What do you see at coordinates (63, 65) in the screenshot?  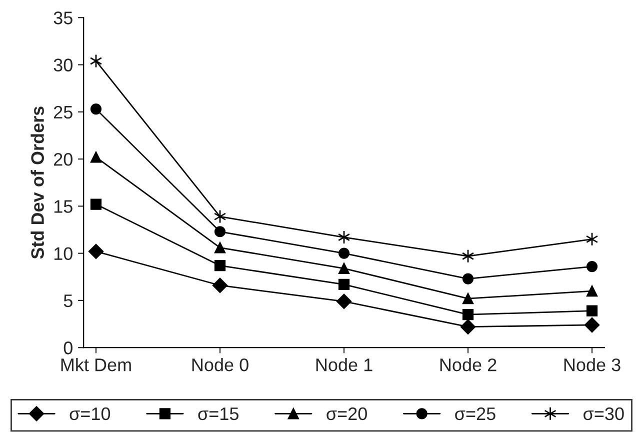 I see `y-tick-label: 30` at bounding box center [63, 65].